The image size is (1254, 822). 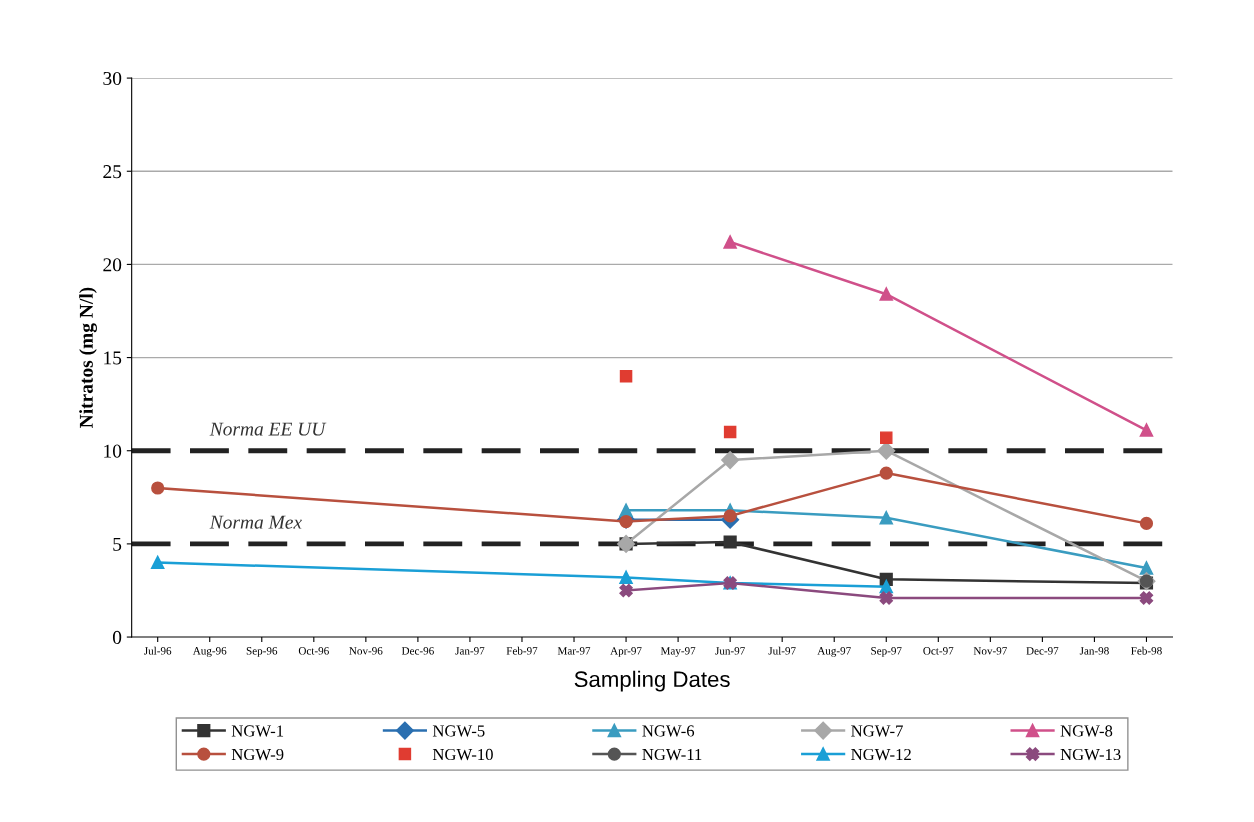 I want to click on x-tick-label: Nov-97, so click(x=990, y=651).